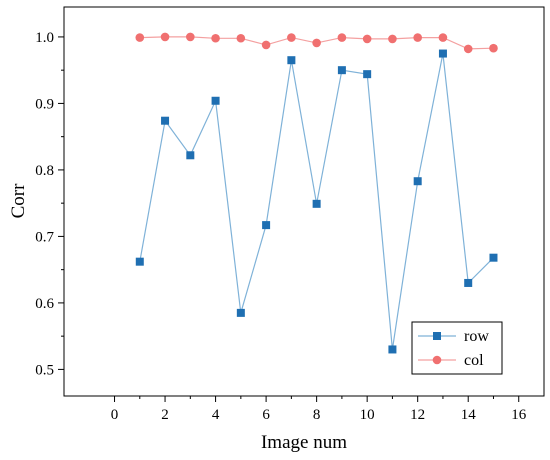 The image size is (550, 460). Describe the element at coordinates (44, 304) in the screenshot. I see `y-tick-label: 0.6` at that location.